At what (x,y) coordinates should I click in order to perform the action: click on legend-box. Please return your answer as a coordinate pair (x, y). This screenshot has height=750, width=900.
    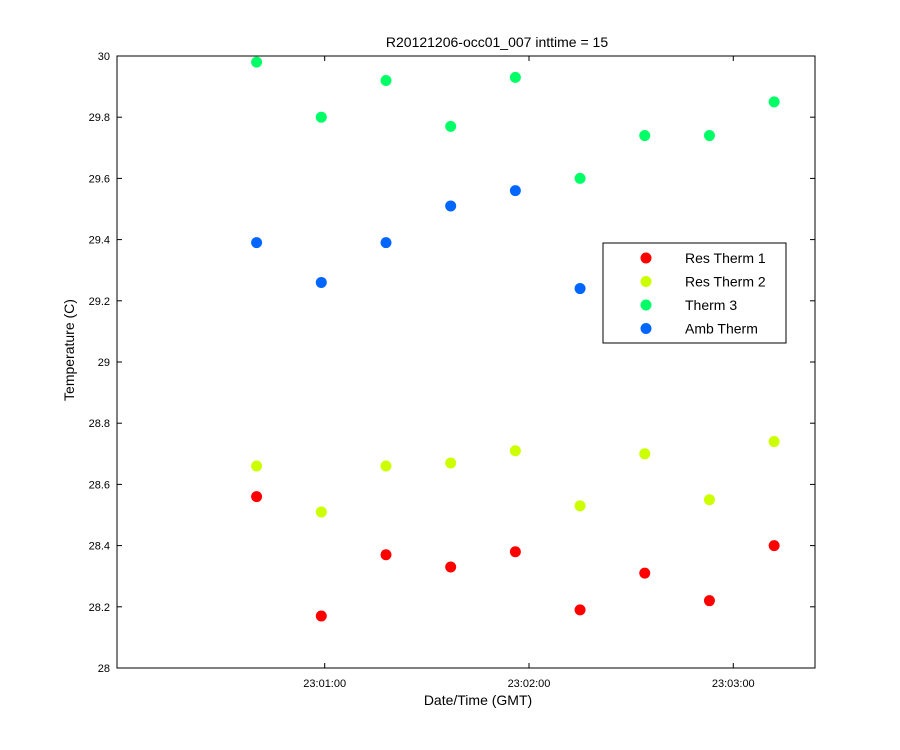
    Looking at the image, I should click on (694, 293).